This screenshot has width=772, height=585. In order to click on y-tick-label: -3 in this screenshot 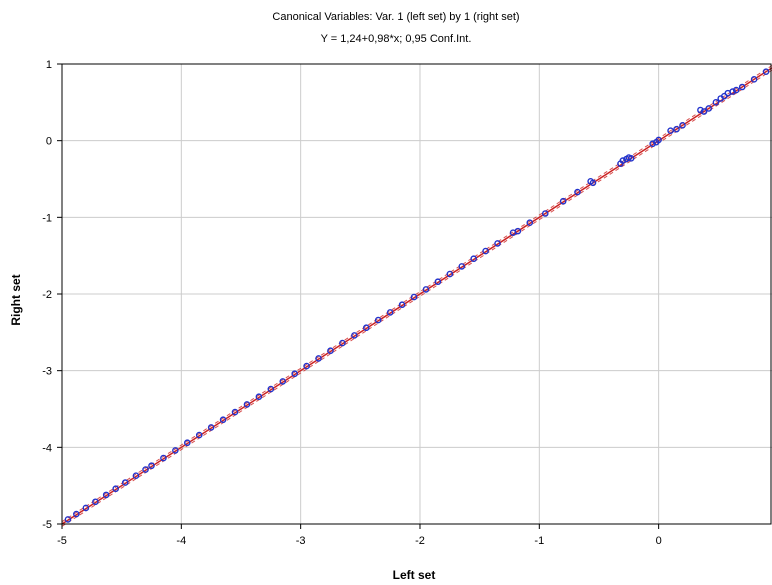, I will do `click(47, 372)`.